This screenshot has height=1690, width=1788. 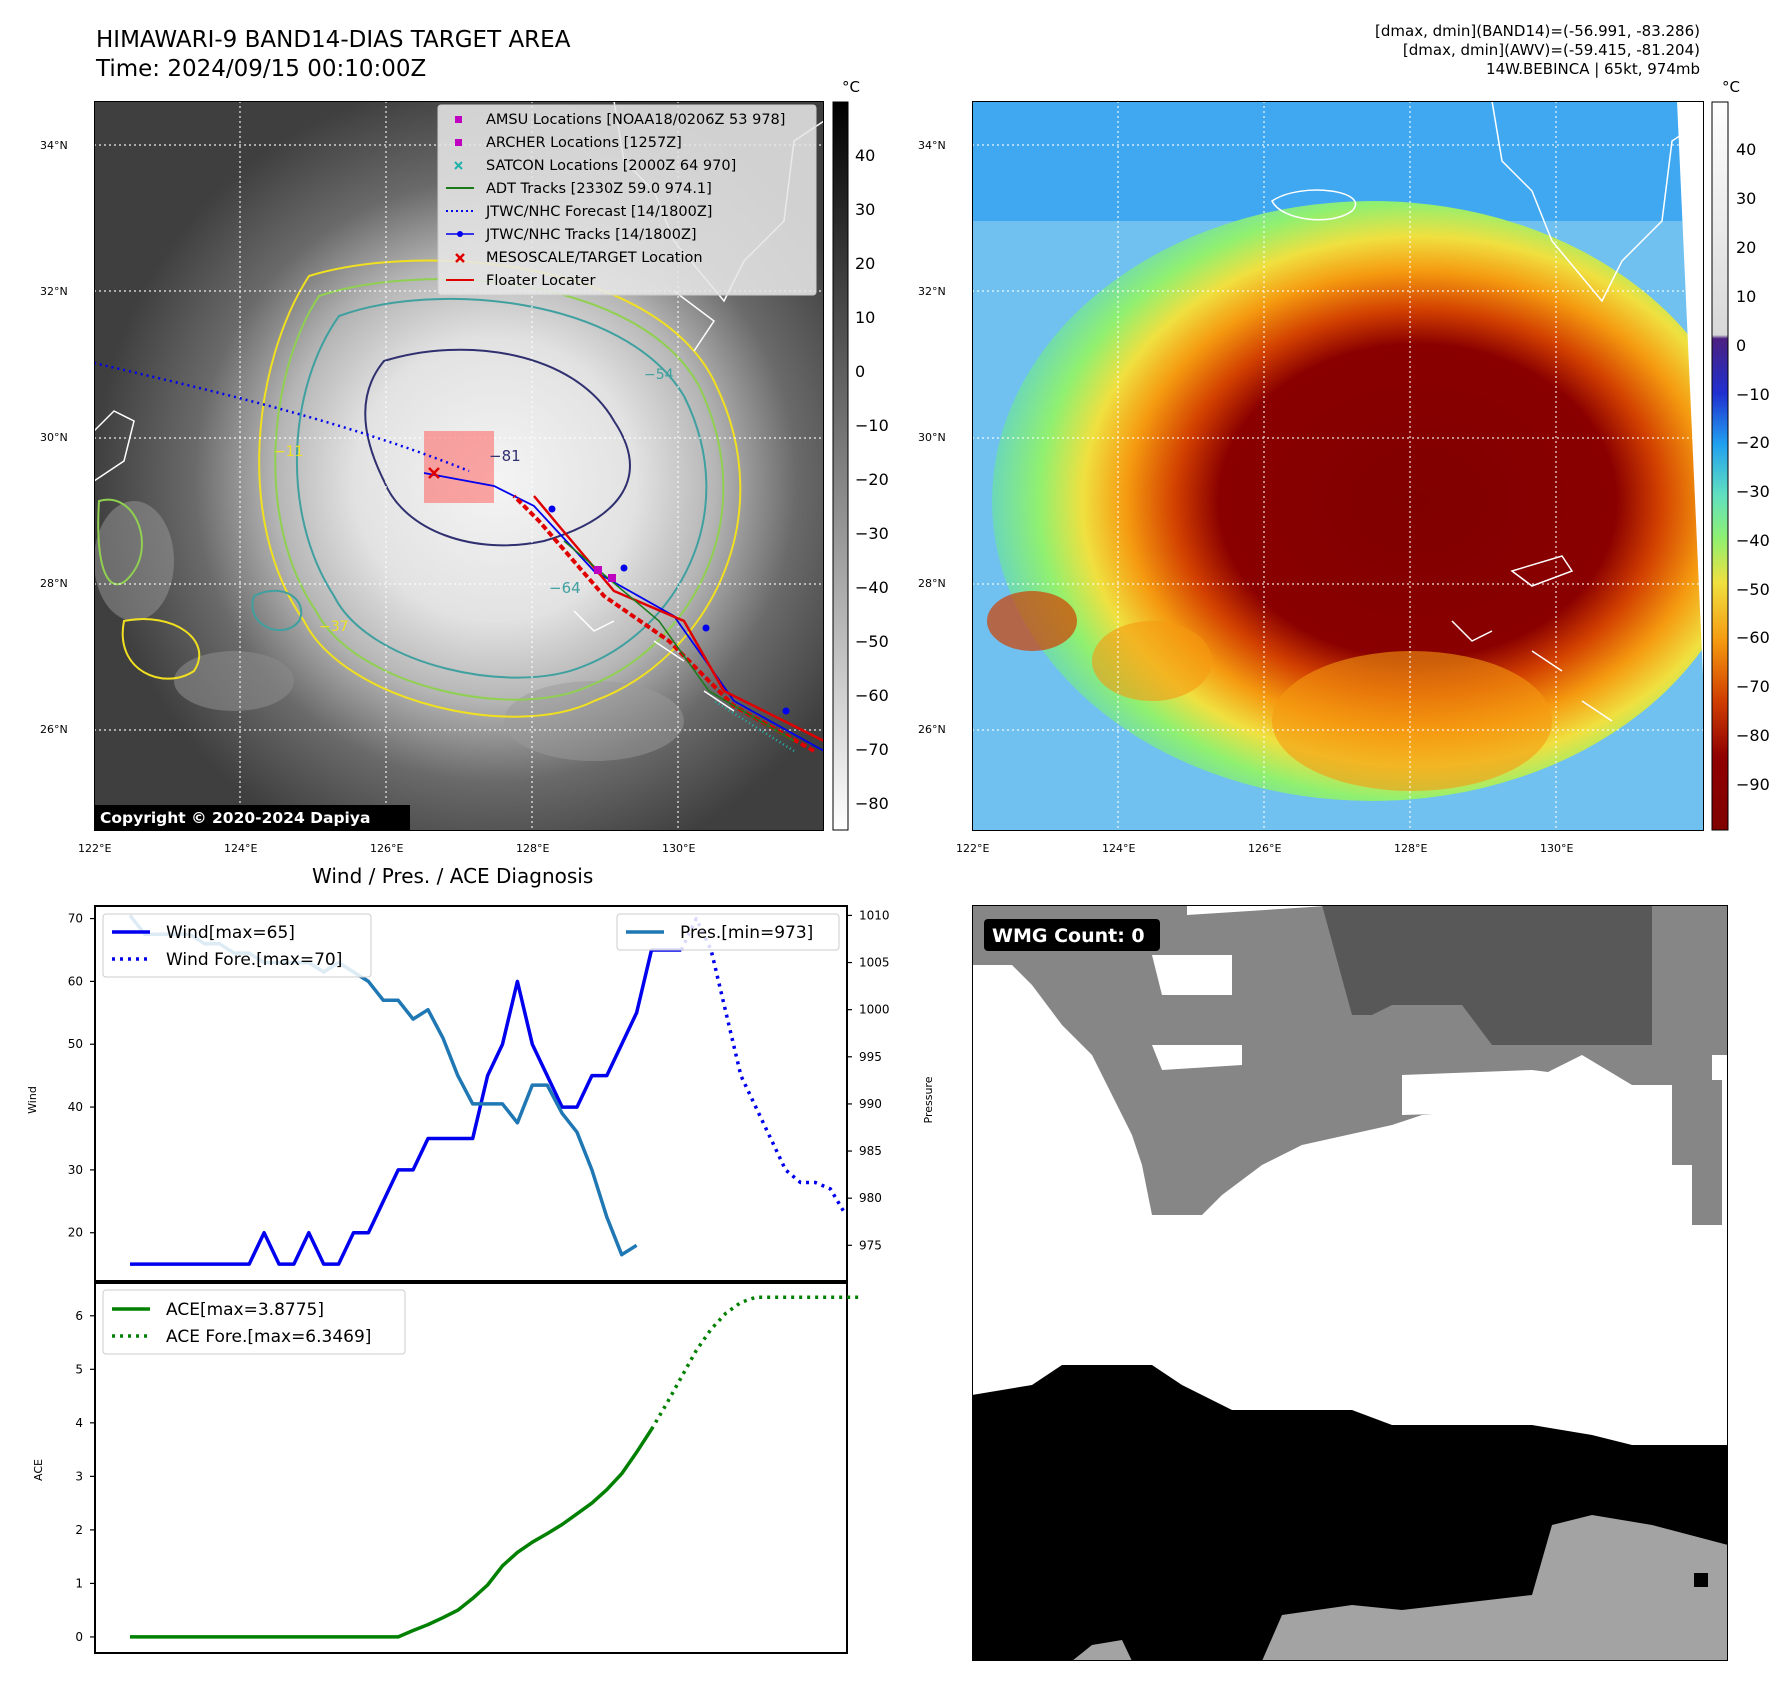 I want to click on color-tick-m50: −50, so click(x=1753, y=589).